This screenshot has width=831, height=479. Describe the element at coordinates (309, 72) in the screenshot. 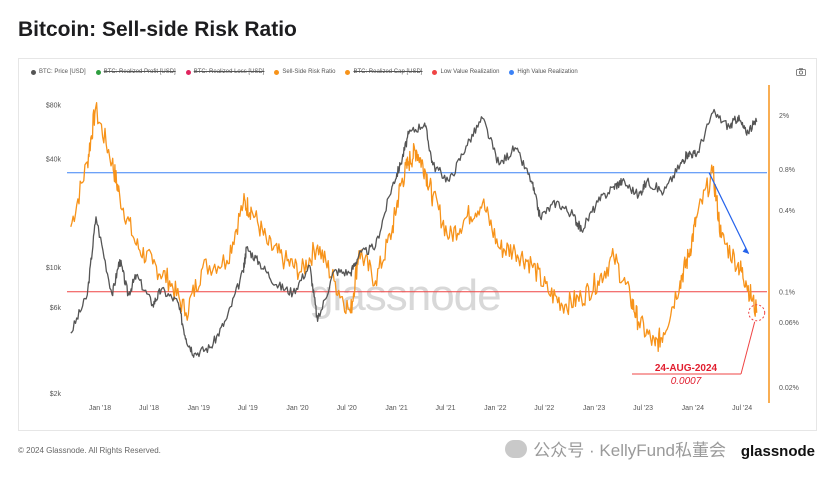

I see `legend-label: Sell-Side Risk Ratio` at that location.